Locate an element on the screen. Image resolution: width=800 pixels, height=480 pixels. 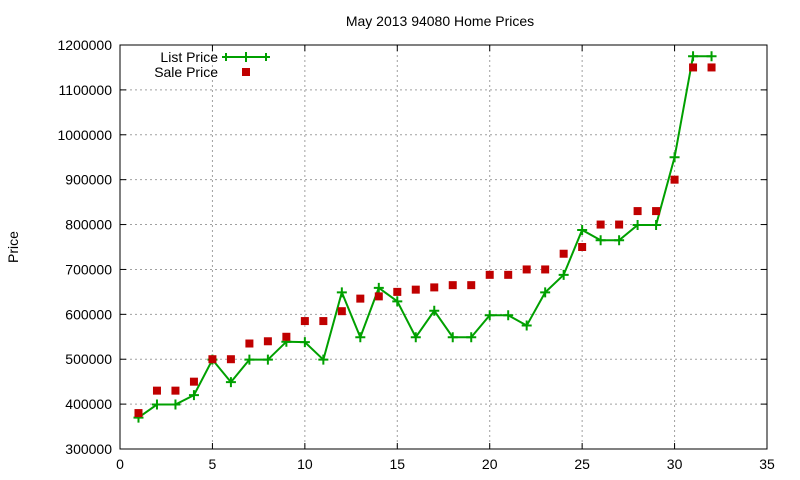
legend-swatch-ends is located at coordinates (246, 57).